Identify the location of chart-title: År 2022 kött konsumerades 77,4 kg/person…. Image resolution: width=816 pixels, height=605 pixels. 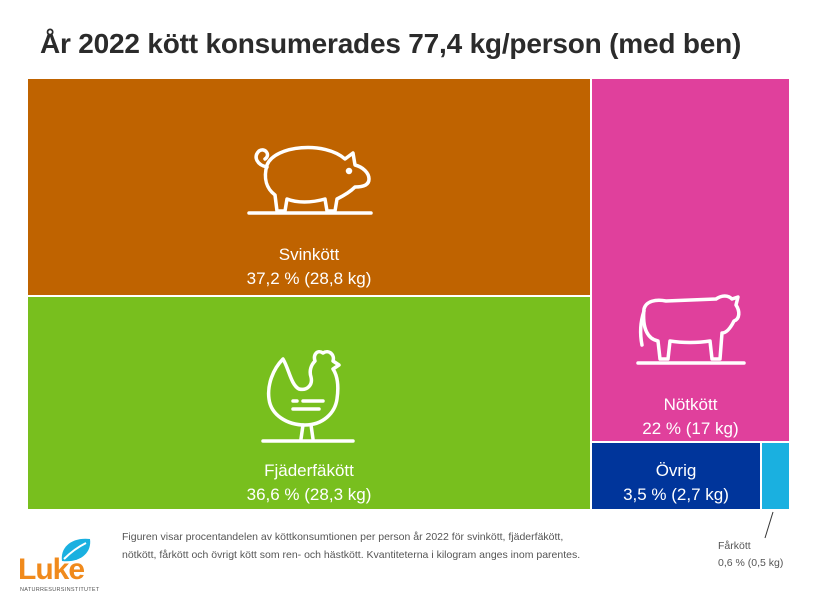
(391, 43).